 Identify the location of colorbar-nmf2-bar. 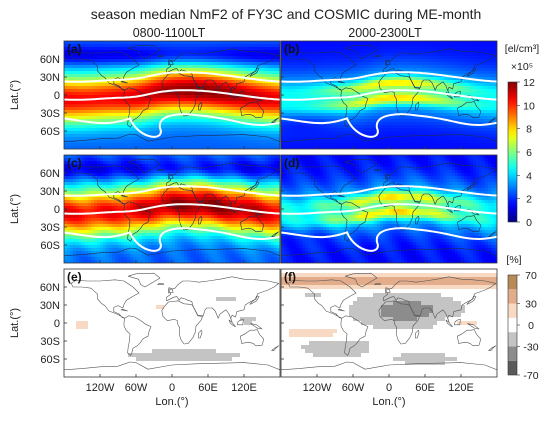
(512, 152).